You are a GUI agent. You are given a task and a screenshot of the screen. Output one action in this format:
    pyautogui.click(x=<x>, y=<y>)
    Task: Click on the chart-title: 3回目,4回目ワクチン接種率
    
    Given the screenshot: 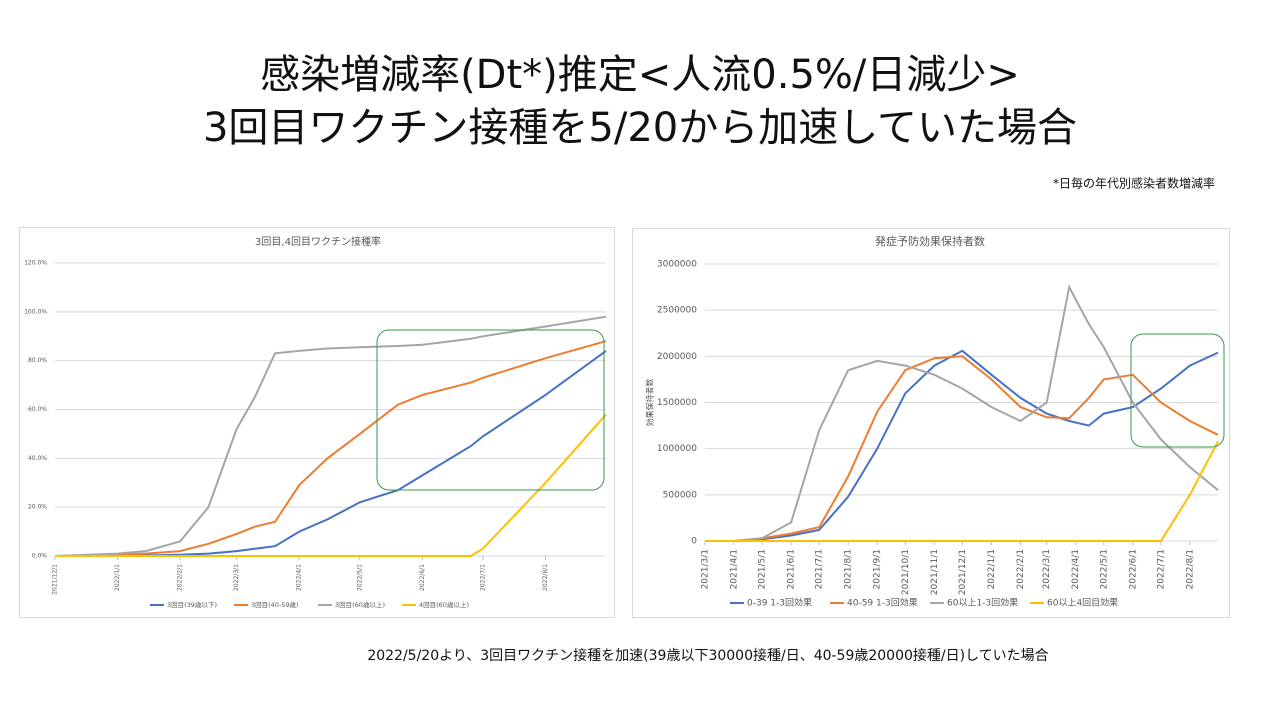 What is the action you would take?
    pyautogui.click(x=318, y=241)
    